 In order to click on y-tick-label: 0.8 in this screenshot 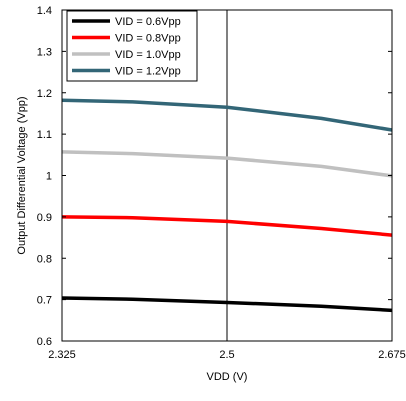, I will do `click(44, 259)`.